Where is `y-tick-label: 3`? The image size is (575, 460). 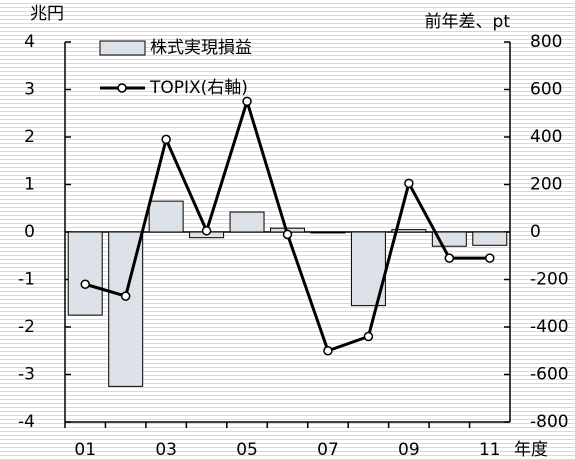 y-tick-label: 3 is located at coordinates (29, 90).